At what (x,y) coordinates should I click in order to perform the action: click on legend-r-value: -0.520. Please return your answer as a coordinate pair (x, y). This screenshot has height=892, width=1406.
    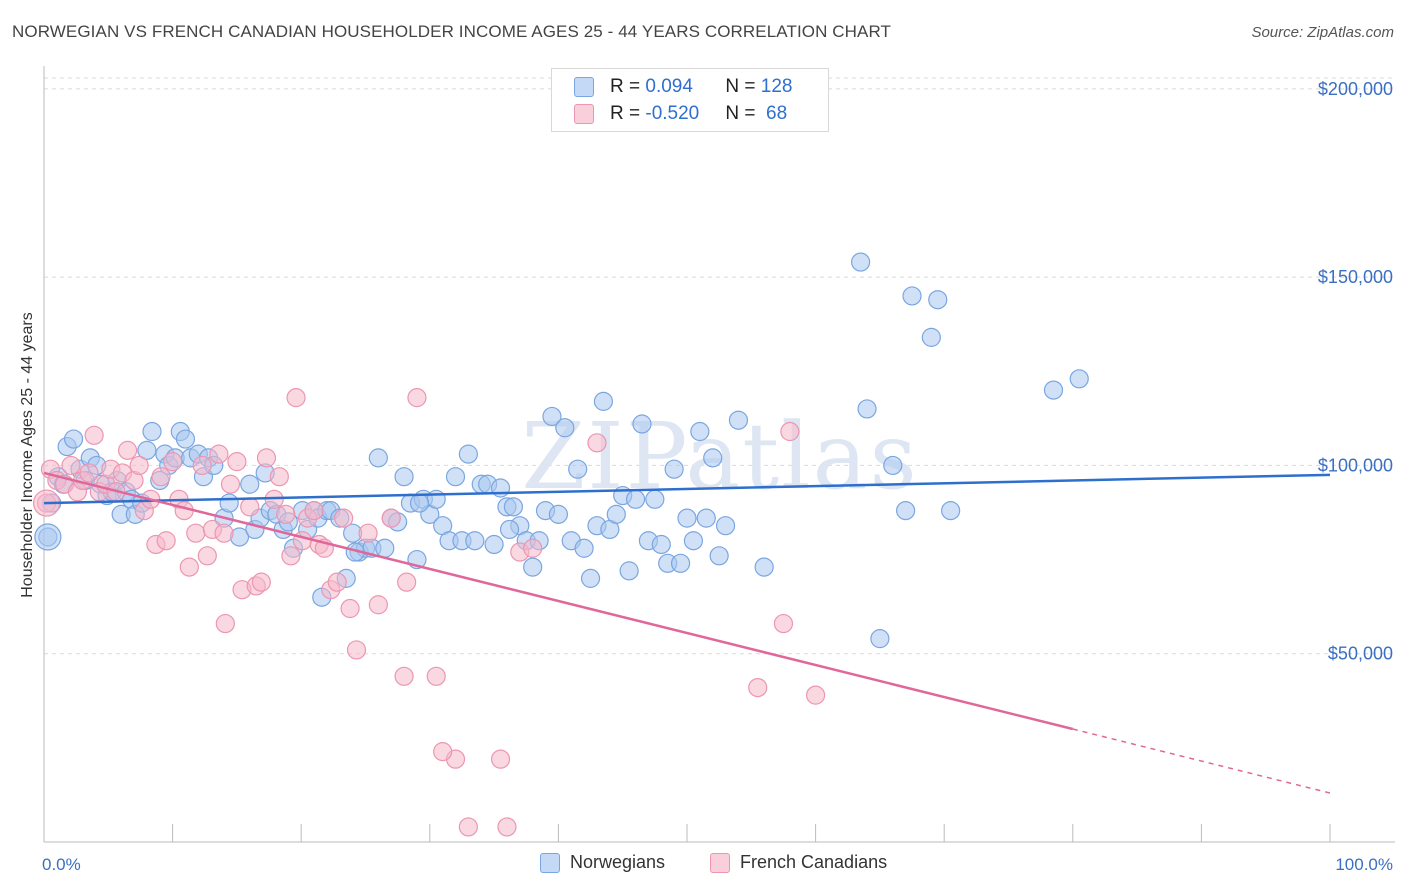
    Looking at the image, I should click on (672, 113).